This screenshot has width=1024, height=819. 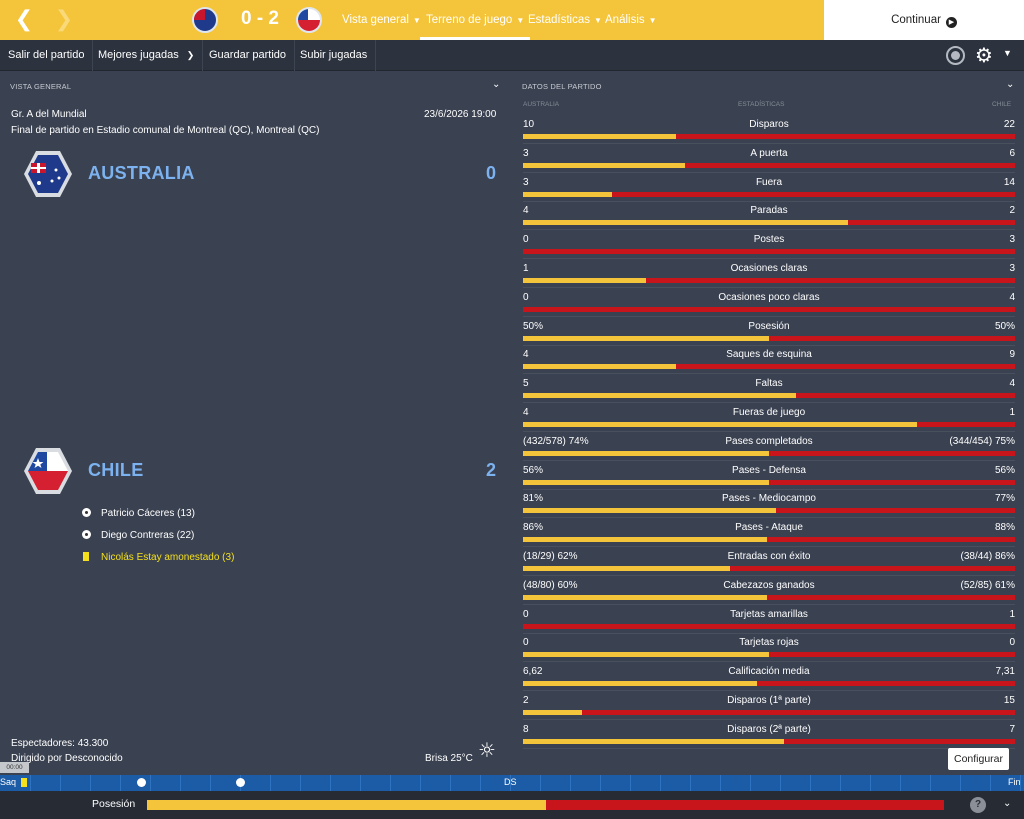 I want to click on away-stat-value: 7, so click(x=1012, y=729).